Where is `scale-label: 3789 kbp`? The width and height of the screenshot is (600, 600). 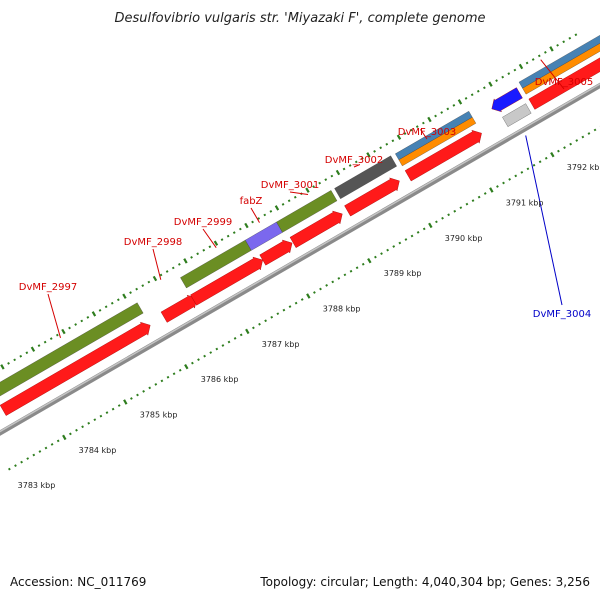 scale-label: 3789 kbp is located at coordinates (403, 273).